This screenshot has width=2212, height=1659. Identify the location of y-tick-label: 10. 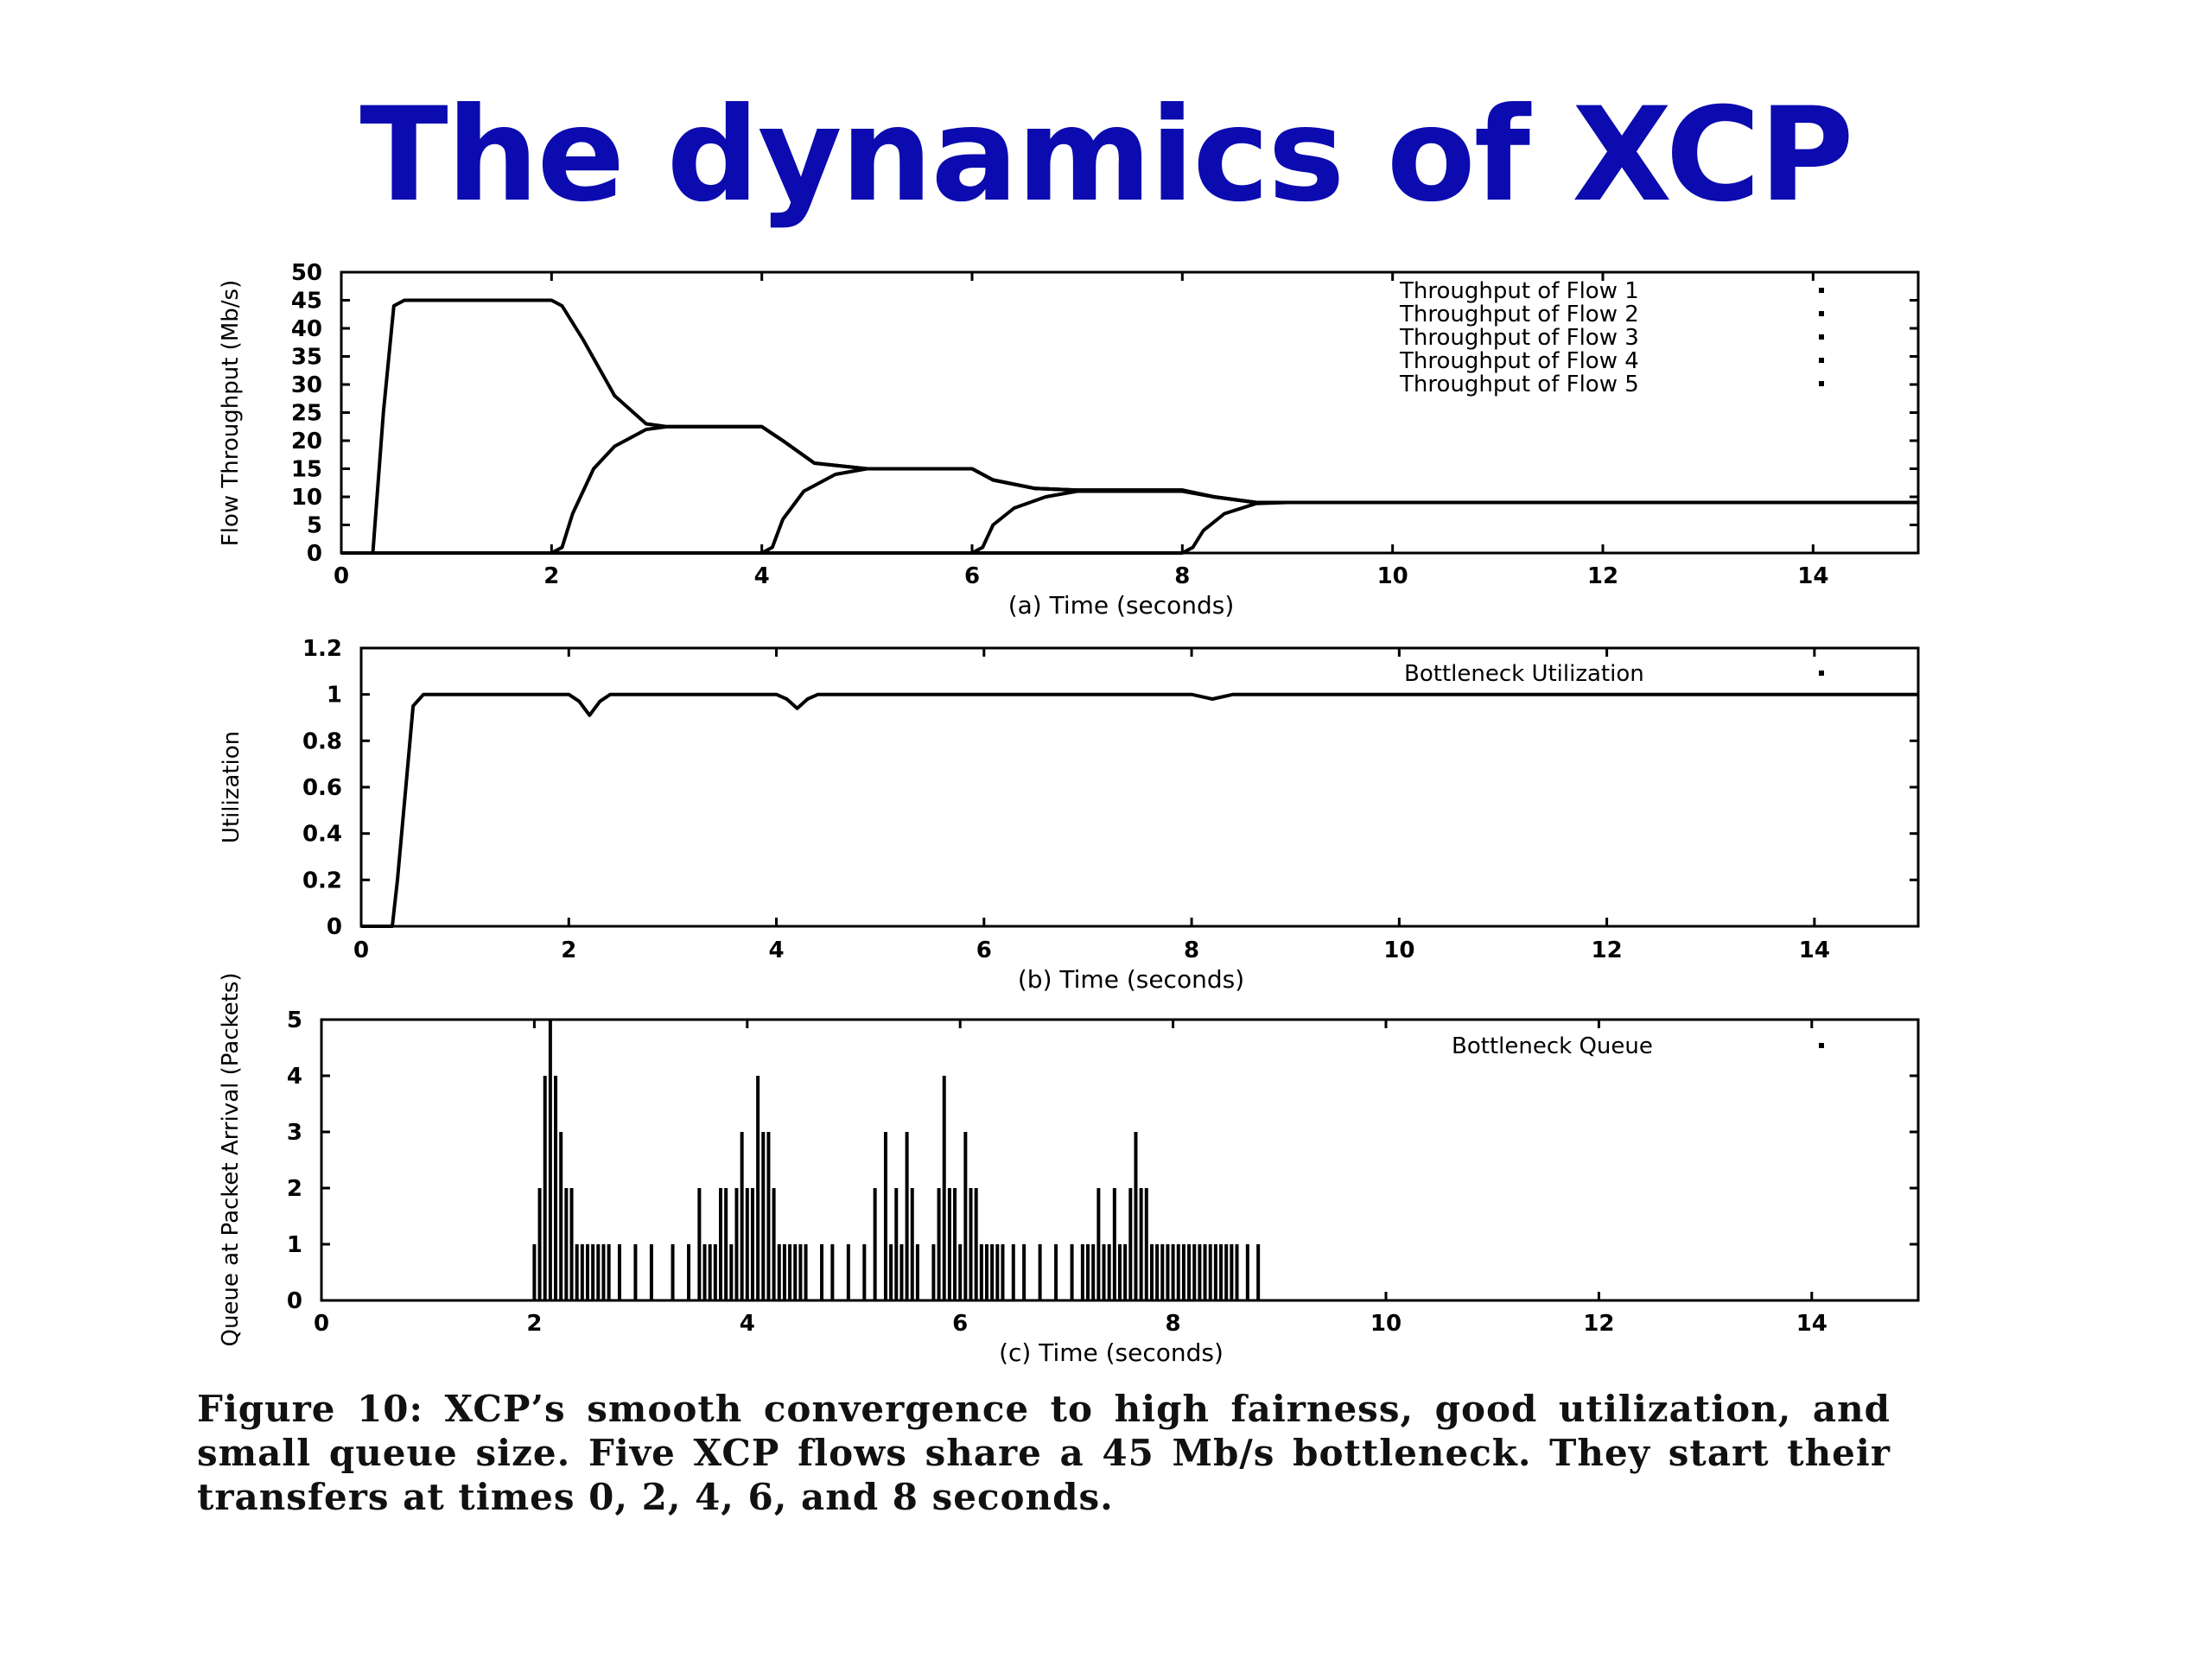
(306, 498).